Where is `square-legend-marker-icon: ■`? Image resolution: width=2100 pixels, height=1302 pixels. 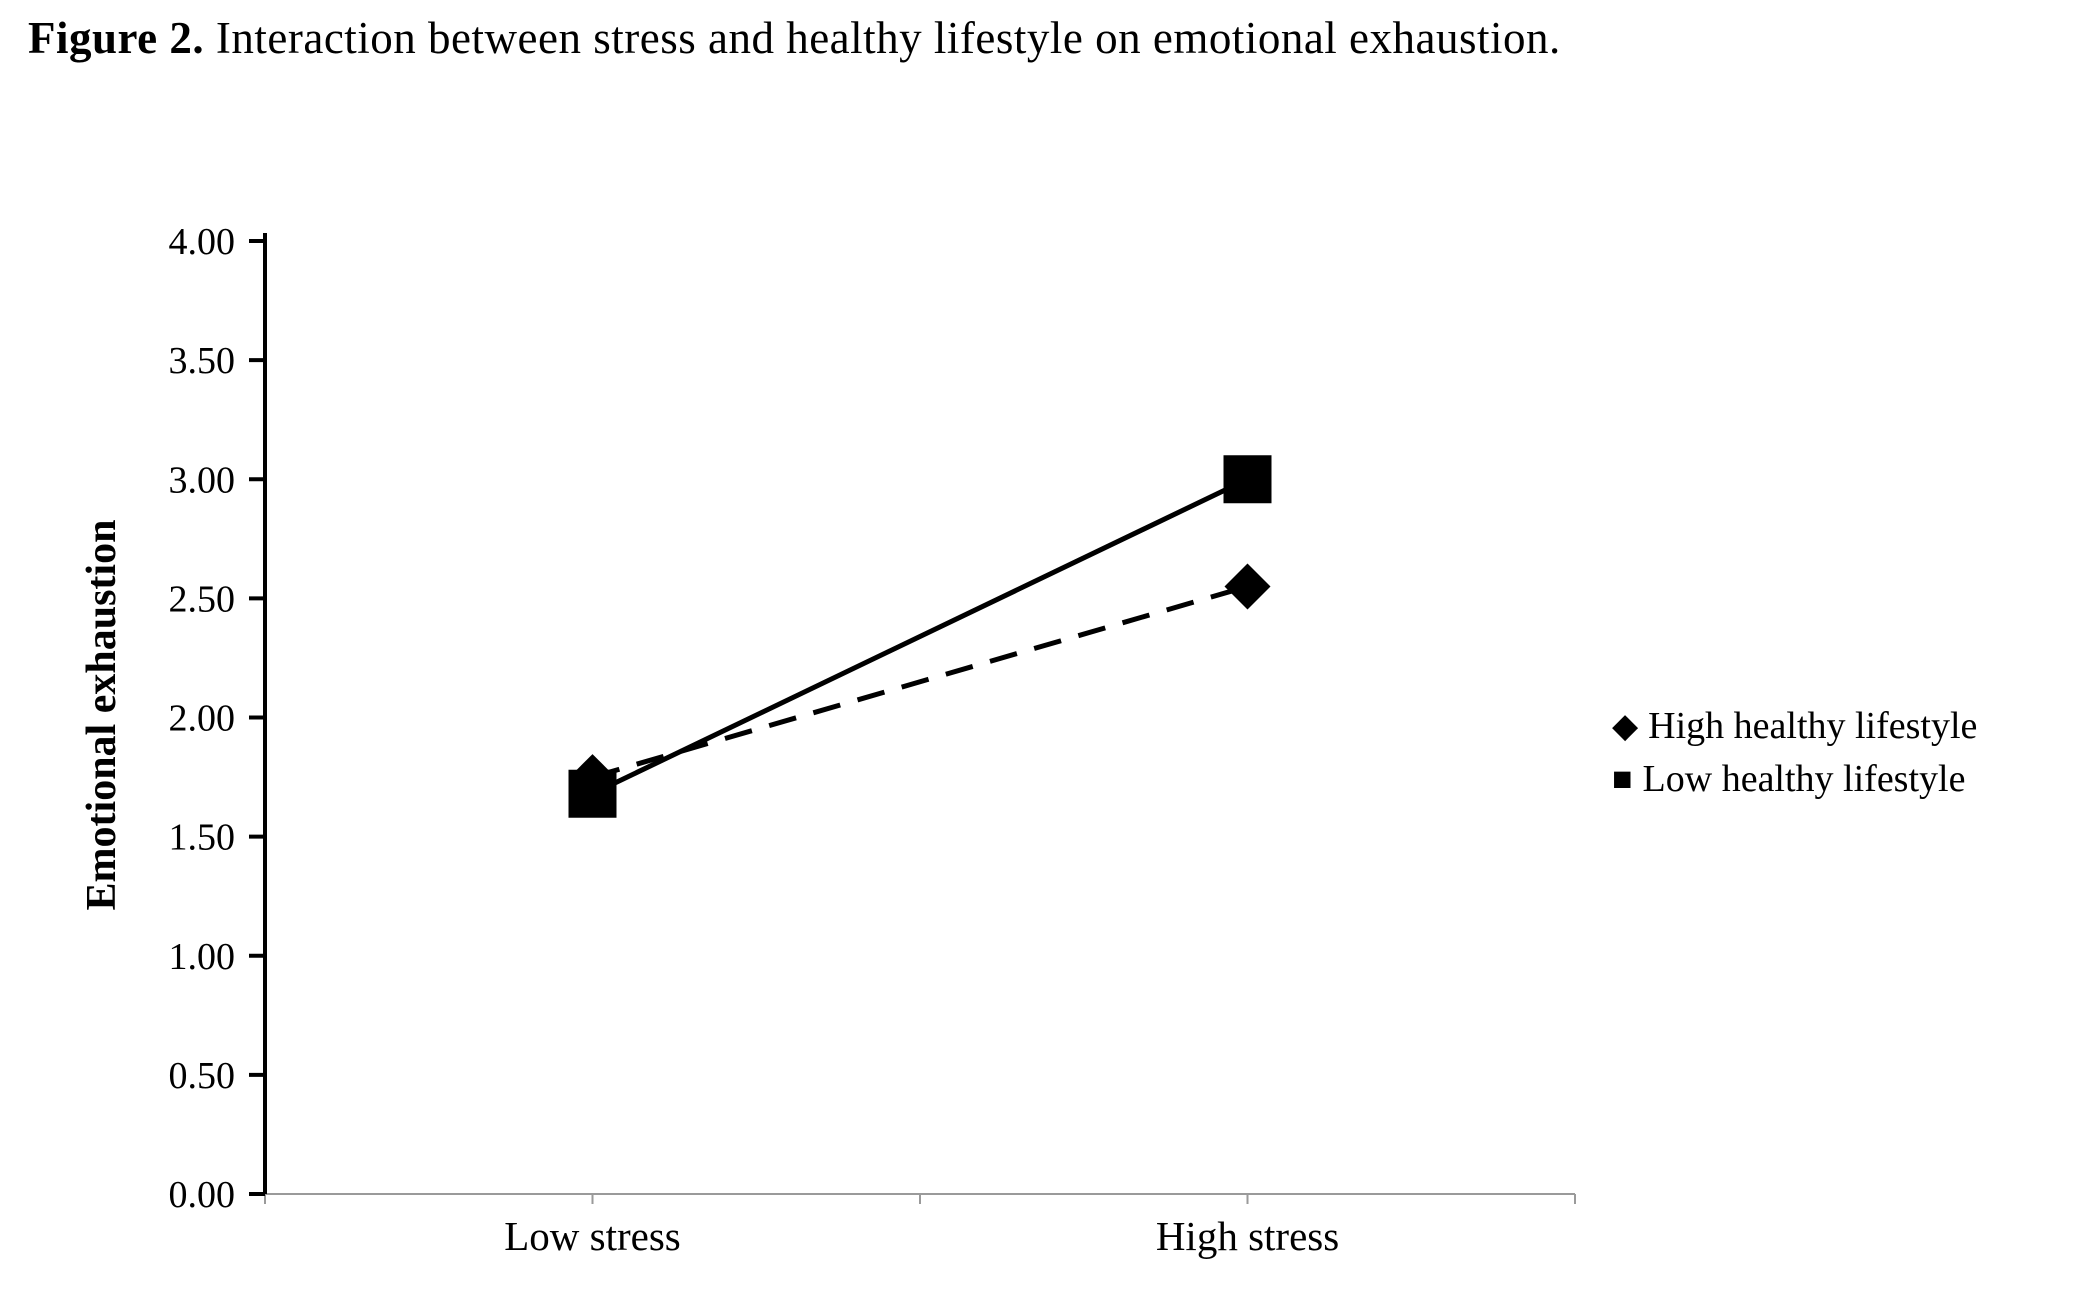 square-legend-marker-icon: ■ is located at coordinates (1622, 779).